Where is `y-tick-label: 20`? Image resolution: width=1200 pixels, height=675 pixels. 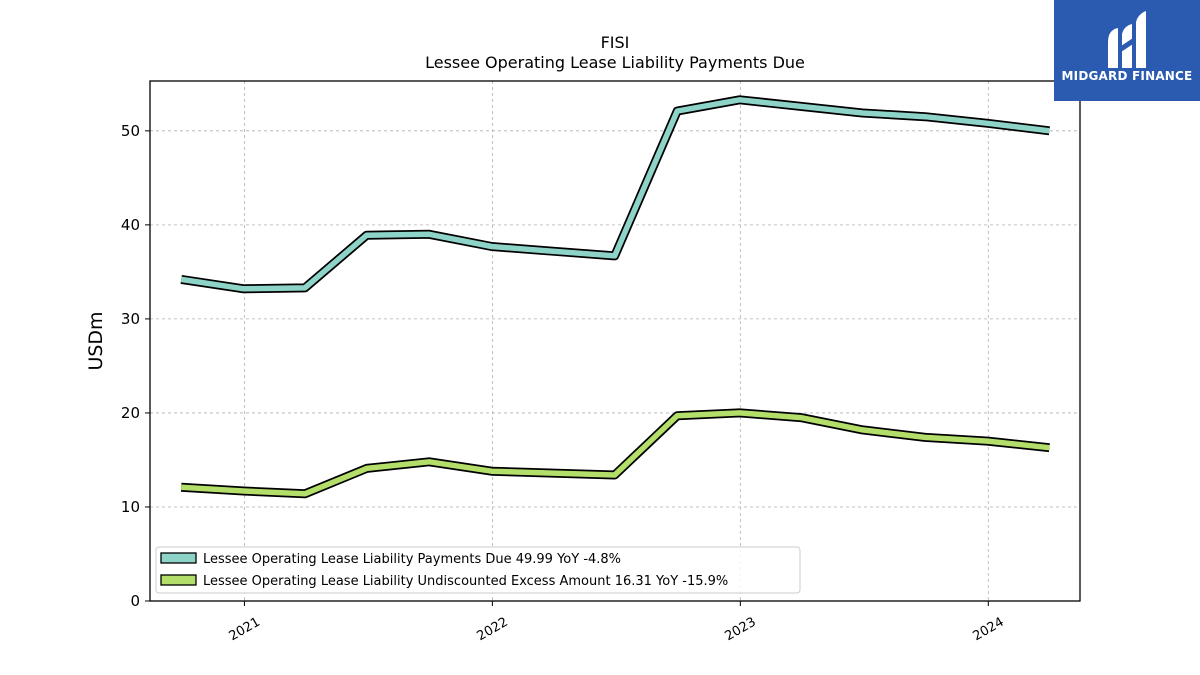
y-tick-label: 20 is located at coordinates (130, 413).